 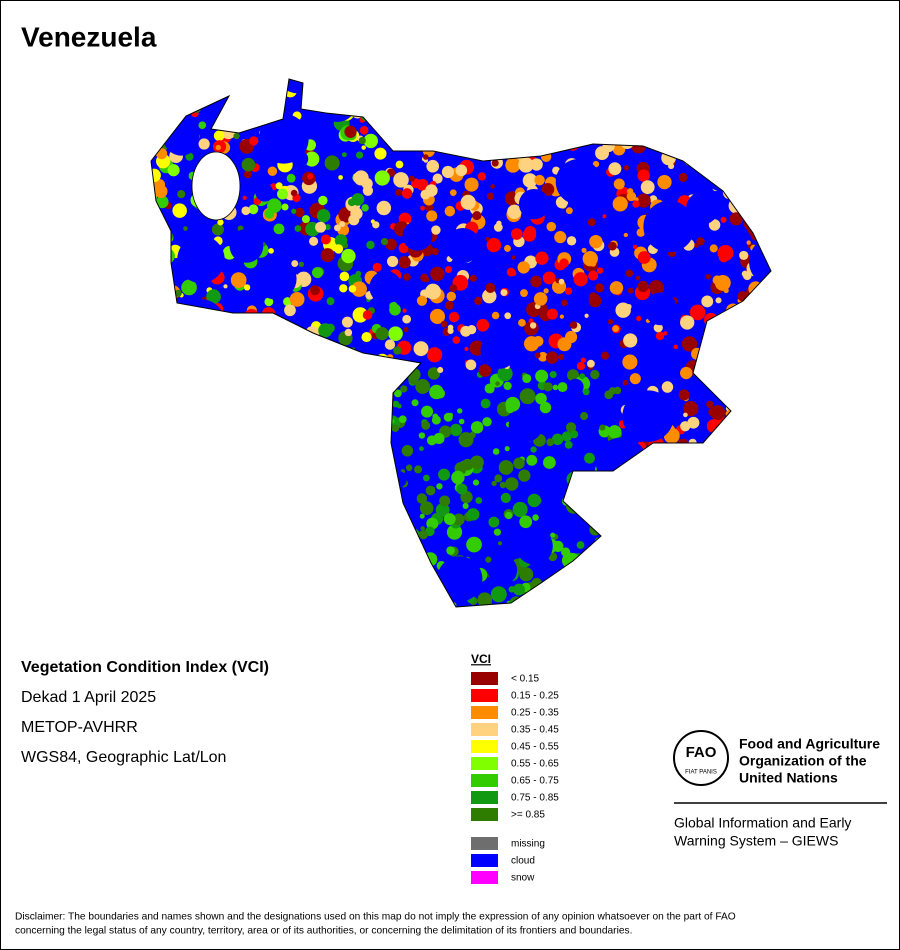 I want to click on legend-label: 0.75 - 0.85, so click(x=535, y=798).